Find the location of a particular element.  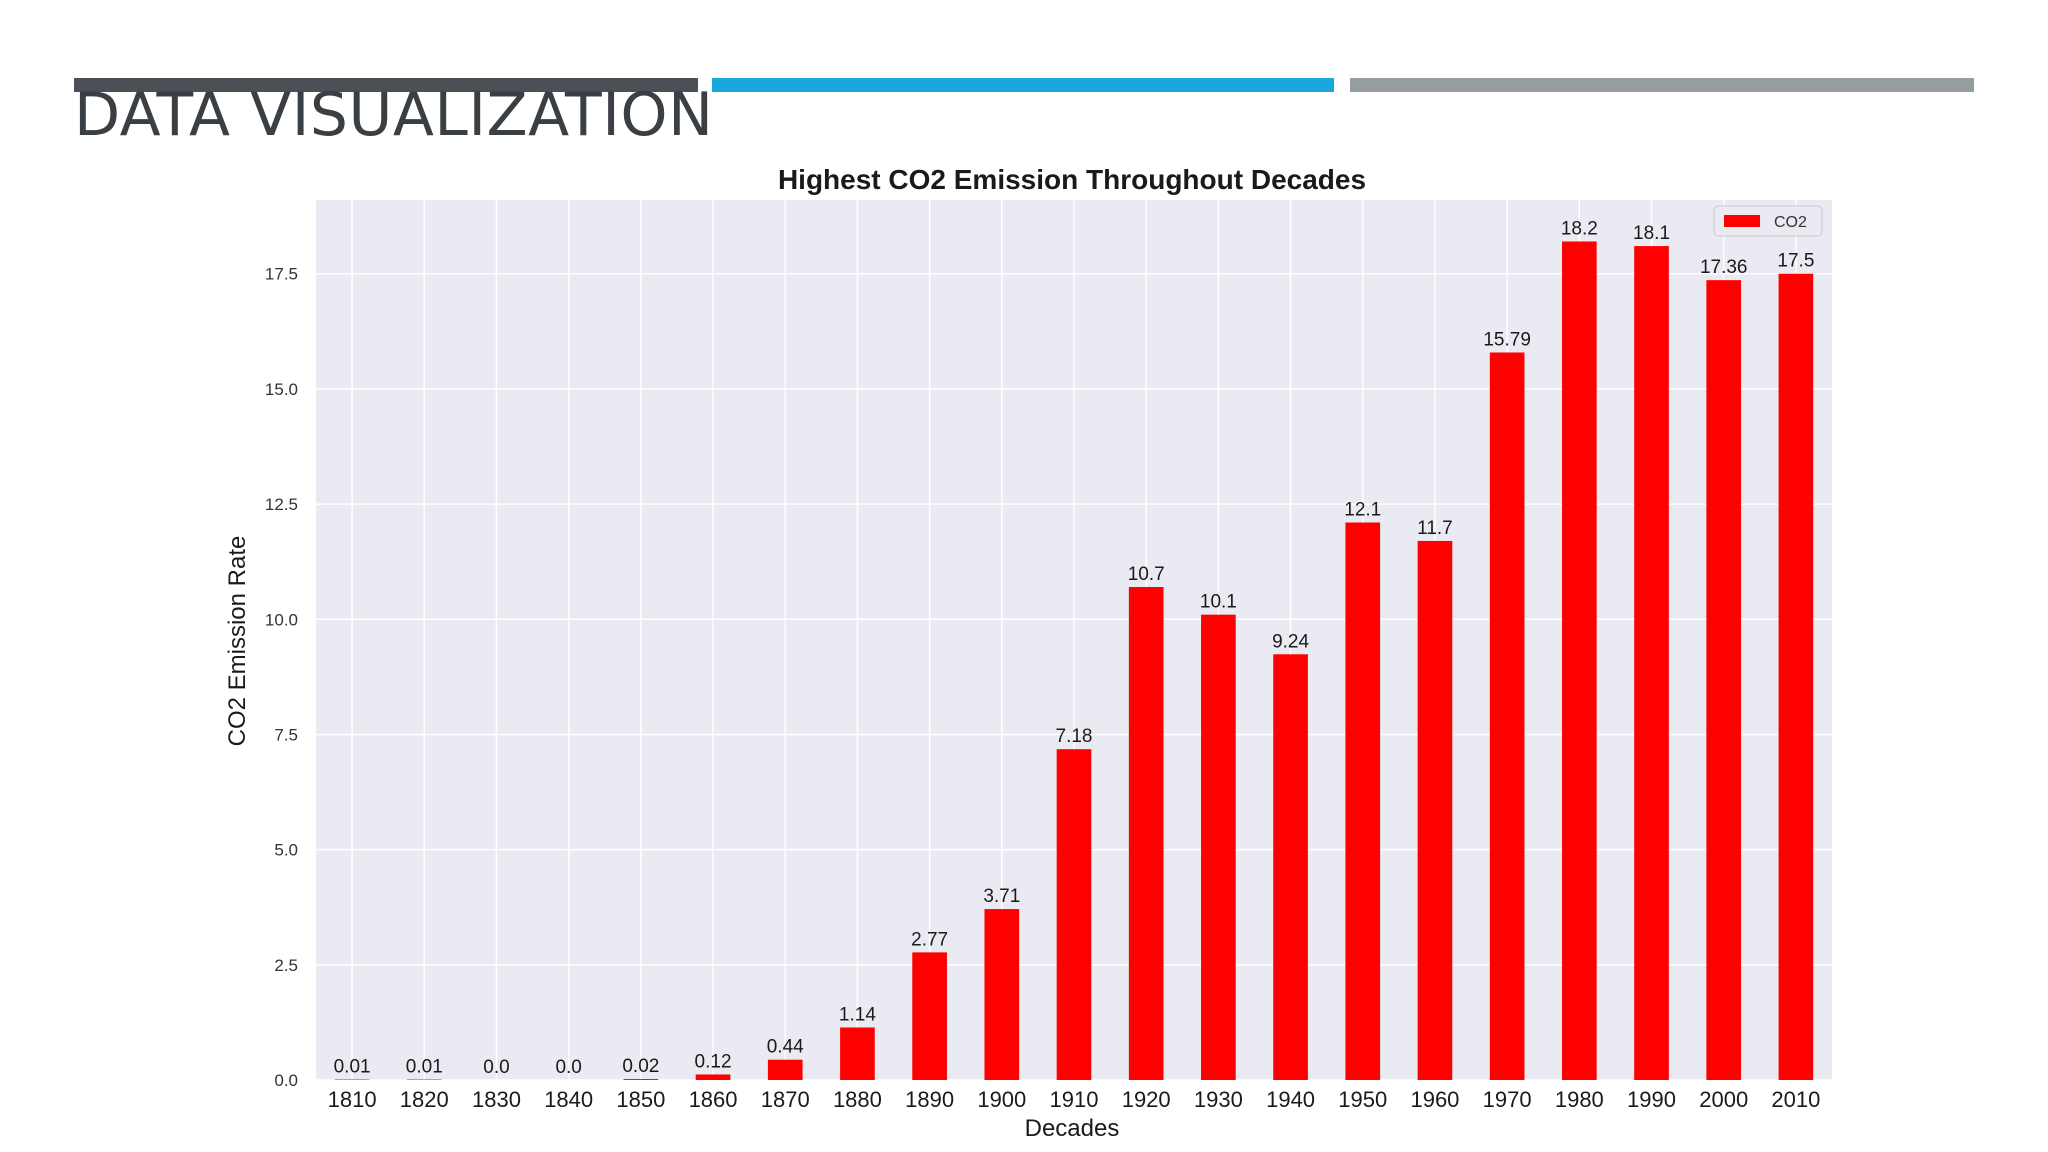

y-tick-label: 15.0 is located at coordinates (281, 389).